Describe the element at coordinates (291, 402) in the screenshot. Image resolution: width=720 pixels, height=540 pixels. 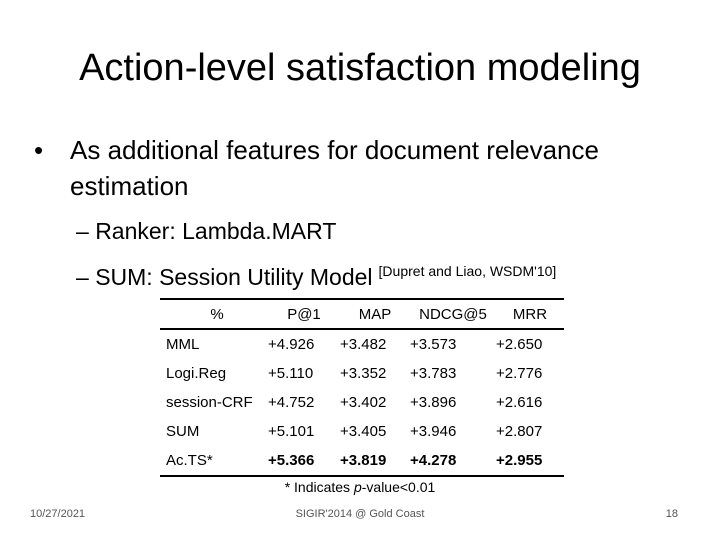
I see `table-cell: +4.752` at that location.